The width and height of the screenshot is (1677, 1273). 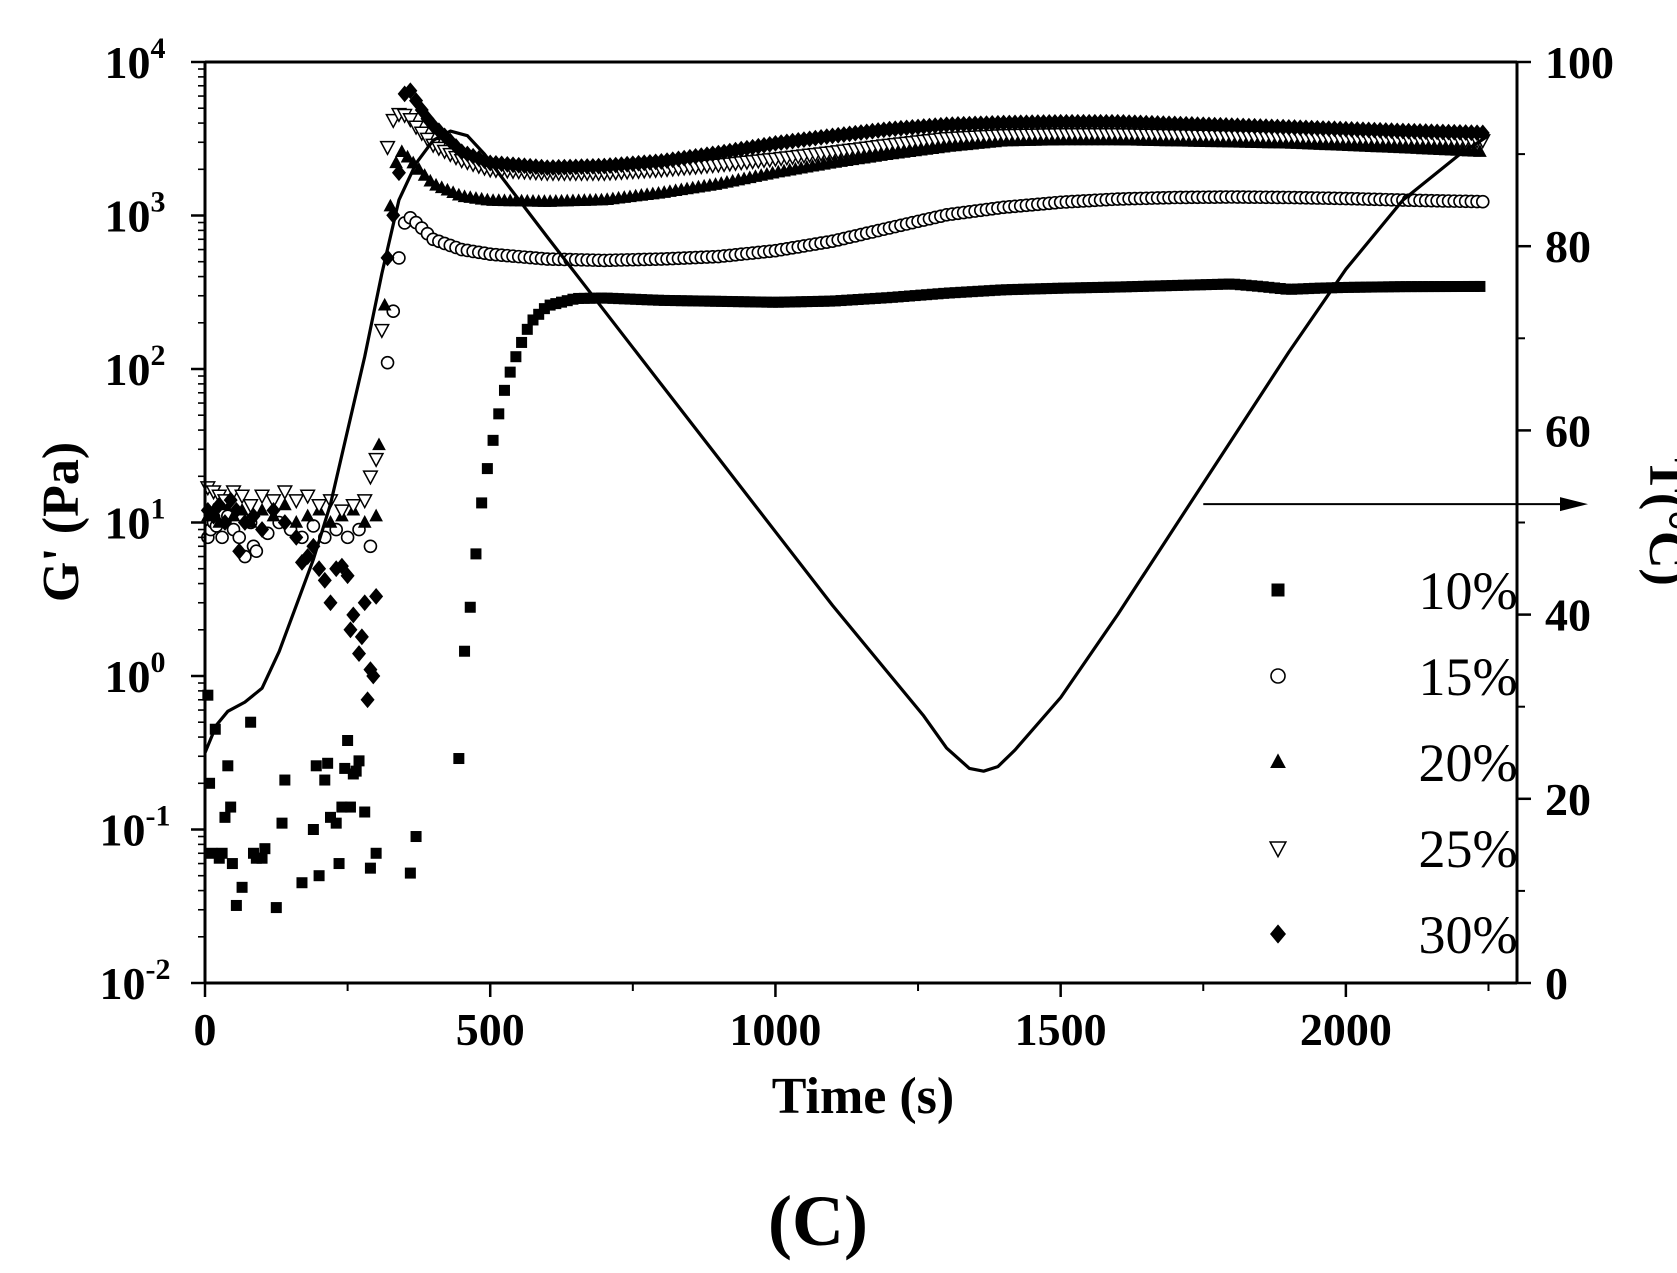 I want to click on x-tick-label: 1000, so click(x=775, y=1029).